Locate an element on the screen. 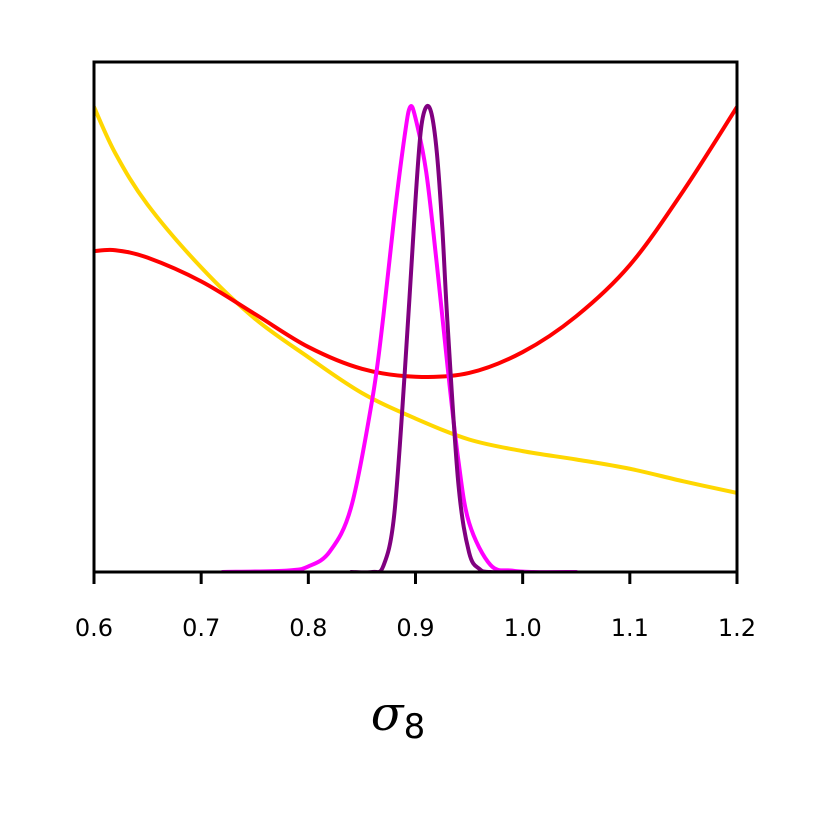 This screenshot has height=830, width=830. x-tick-label: 1.2 is located at coordinates (737, 628).